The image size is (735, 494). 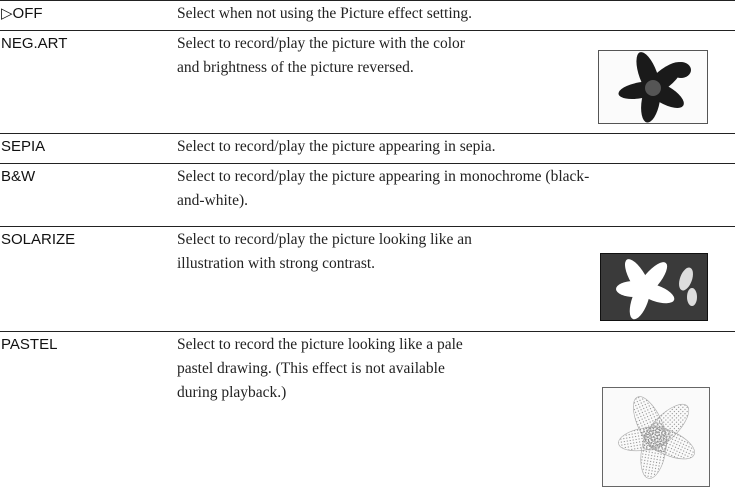 What do you see at coordinates (295, 67) in the screenshot?
I see `description-line: and brightness of the picture reversed.` at bounding box center [295, 67].